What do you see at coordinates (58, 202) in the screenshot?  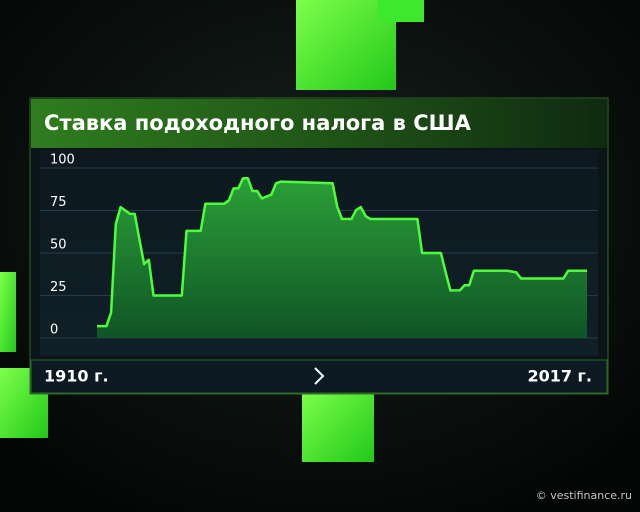 I see `y-tick-label: 75` at bounding box center [58, 202].